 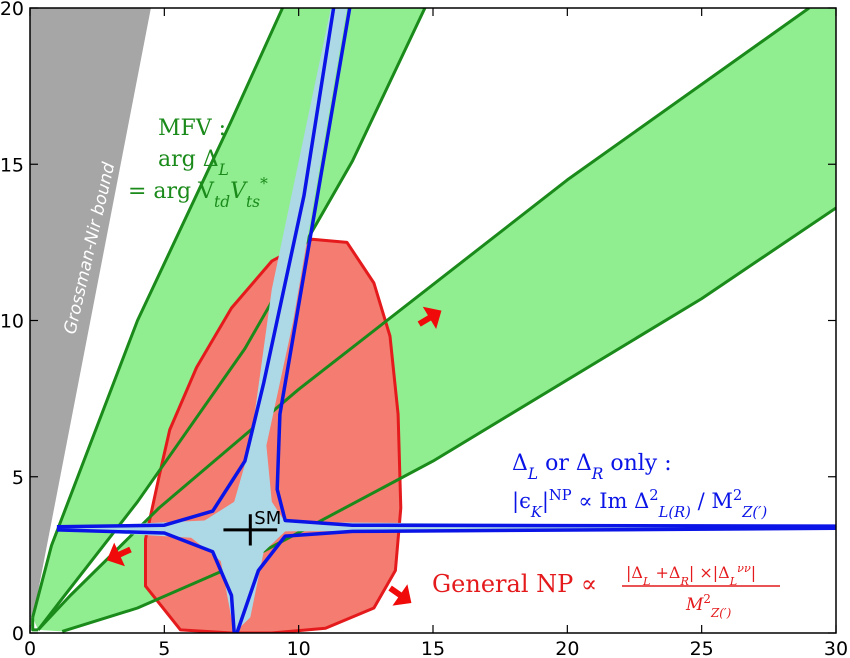 What do you see at coordinates (708, 606) in the screenshot?
I see `general-np-denominator: M2Z(′)` at bounding box center [708, 606].